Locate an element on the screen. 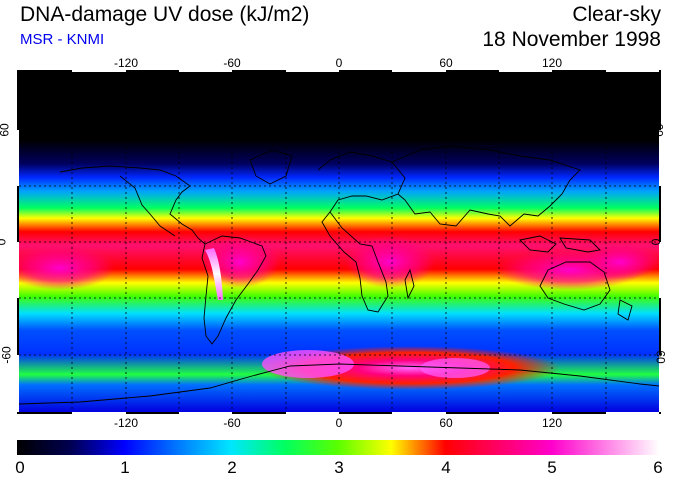 The width and height of the screenshot is (678, 480). date-label: 18 November 1998 is located at coordinates (571, 39).